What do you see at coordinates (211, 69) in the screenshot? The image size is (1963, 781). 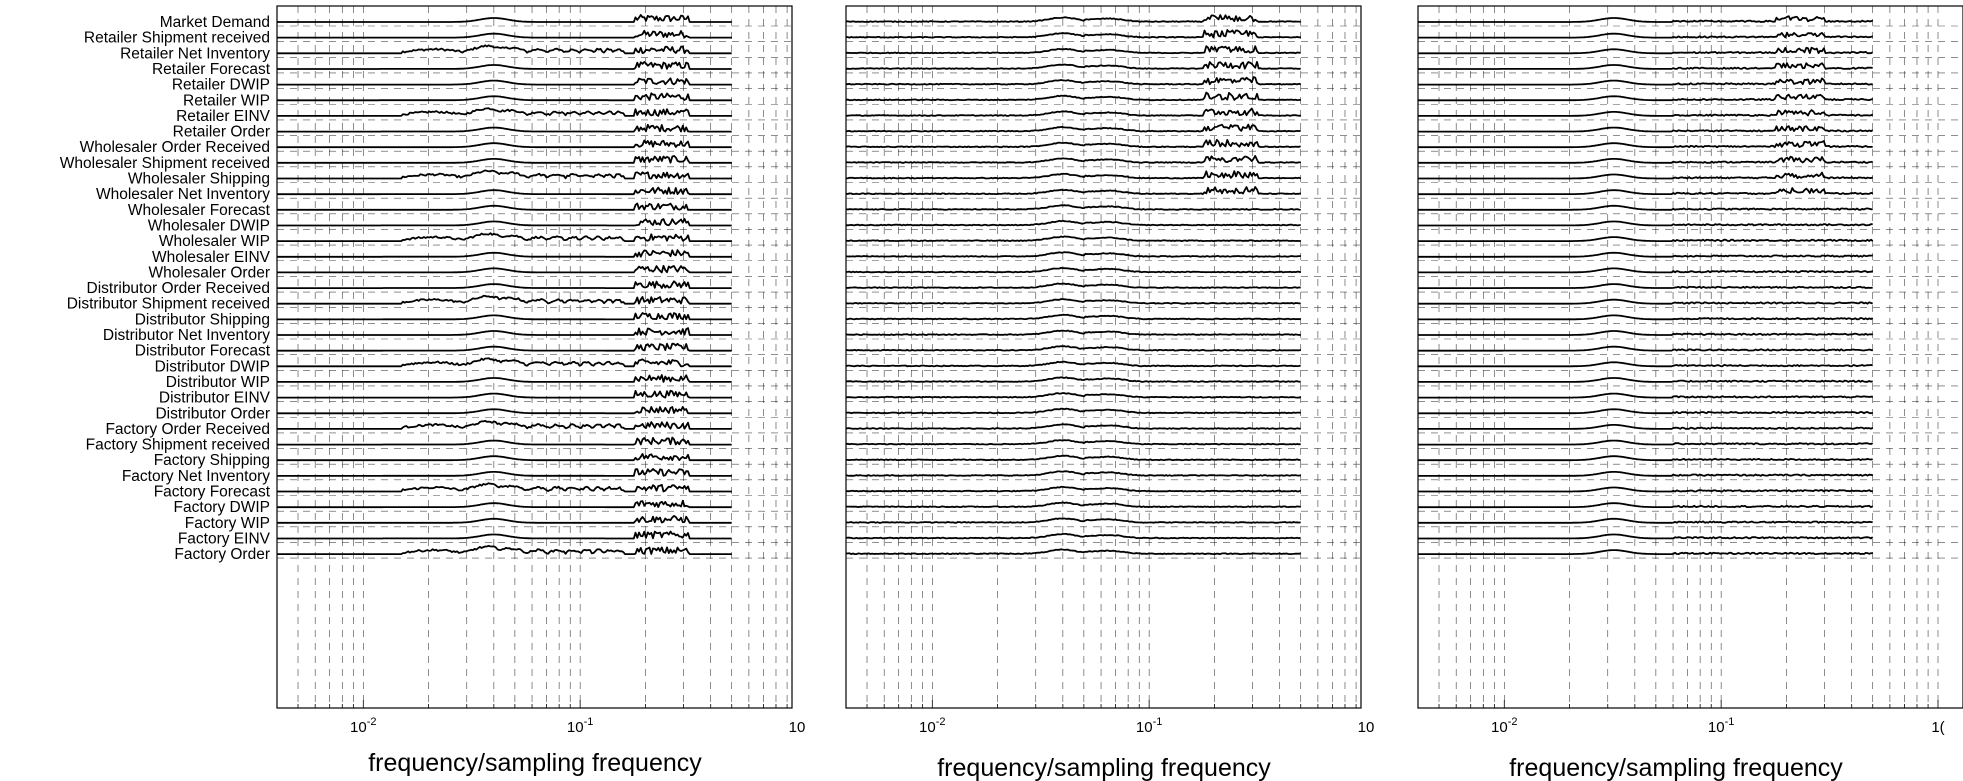 I see `row-label: Retailer Forecast` at bounding box center [211, 69].